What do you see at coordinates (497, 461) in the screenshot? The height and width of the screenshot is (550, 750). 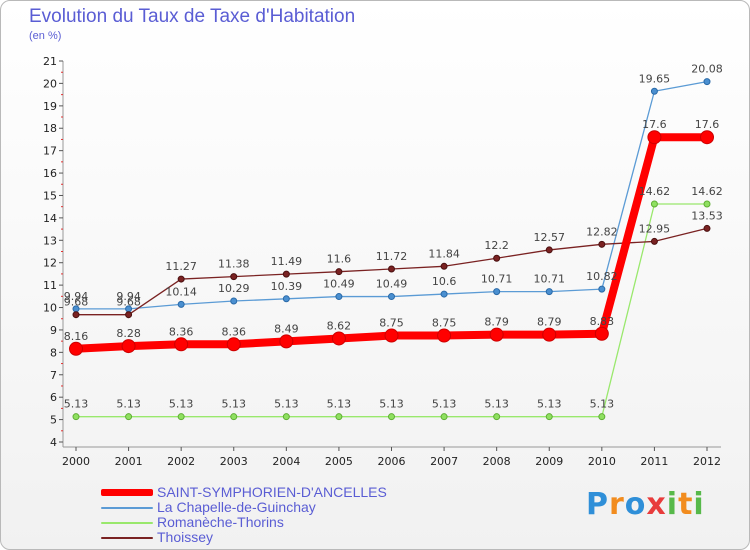 I see `x-tick-label: 2008` at bounding box center [497, 461].